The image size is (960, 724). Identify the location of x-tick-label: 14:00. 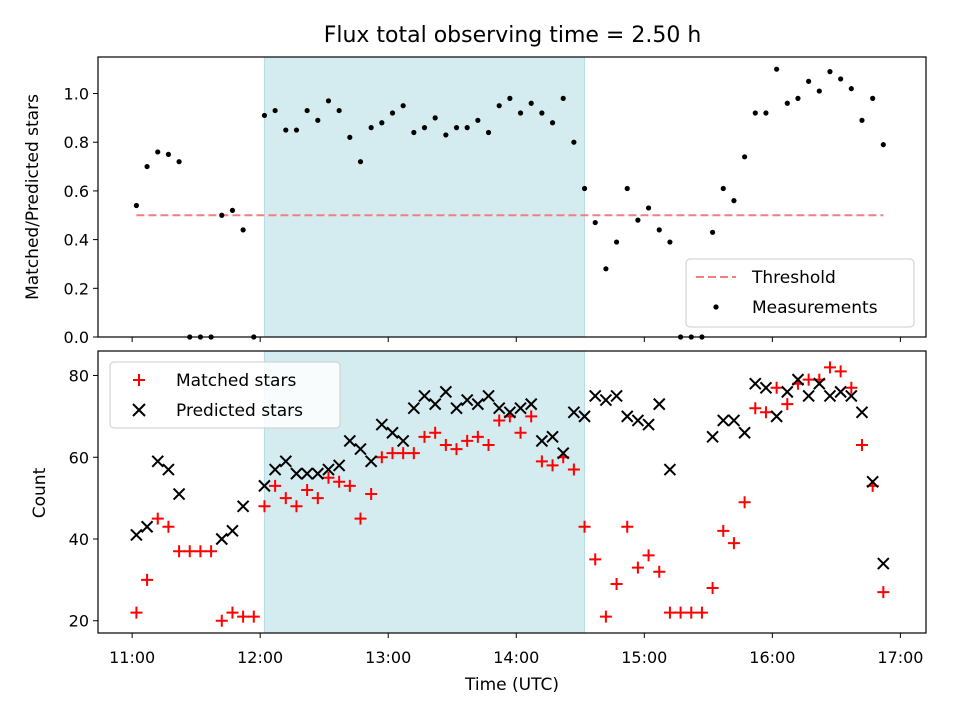
(516, 657).